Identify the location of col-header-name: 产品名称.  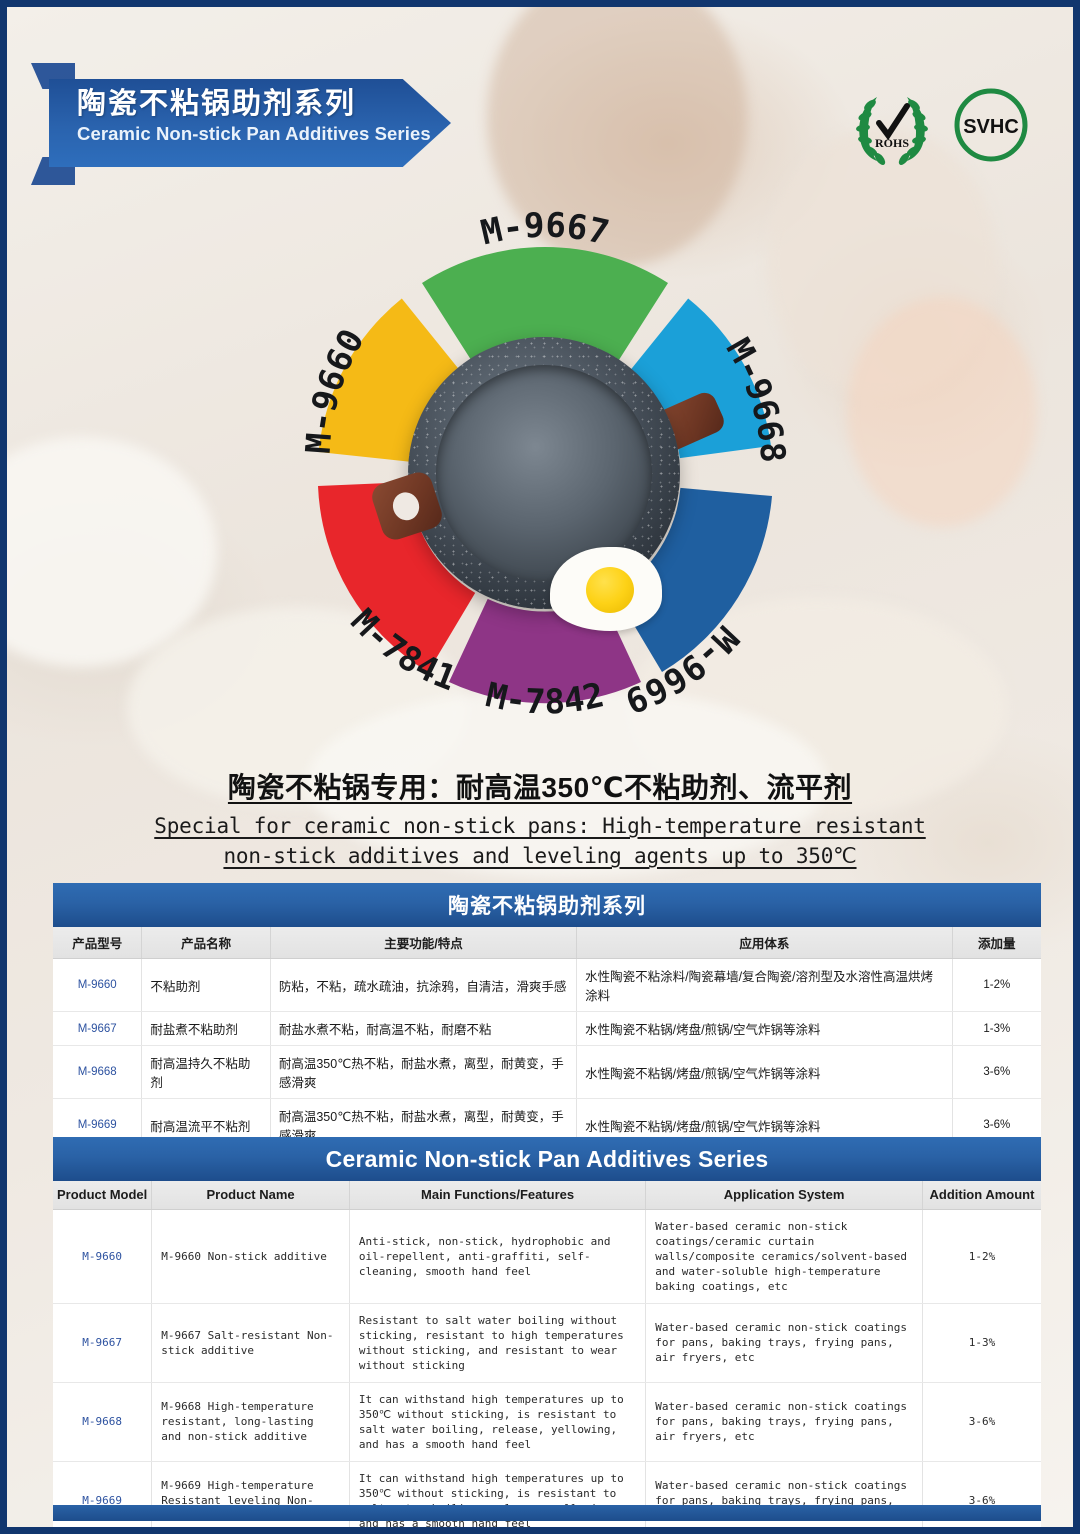
(206, 943).